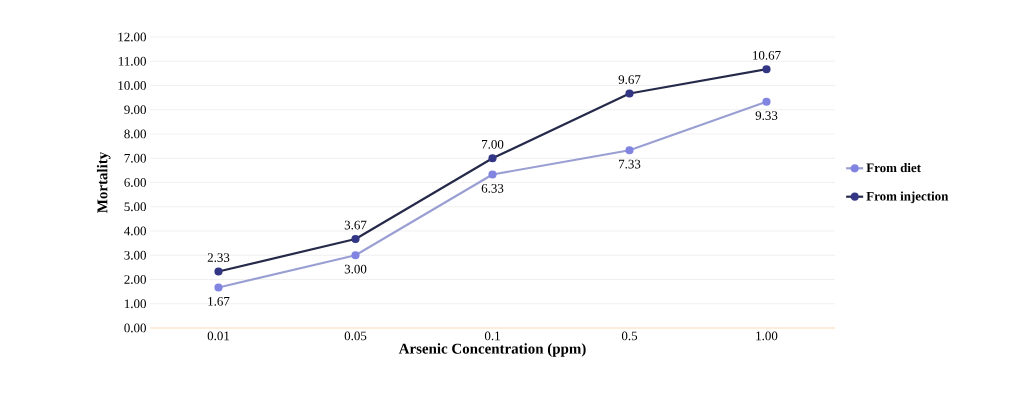 This screenshot has height=403, width=1031. I want to click on data-label: 9.67, so click(629, 80).